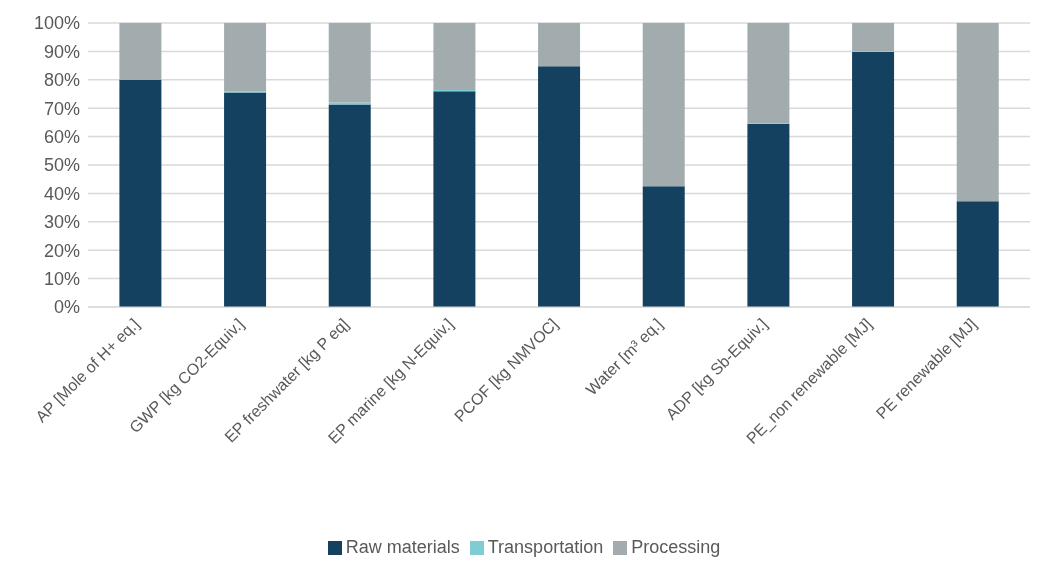  Describe the element at coordinates (61, 222) in the screenshot. I see `y-tick-label: 30%` at that location.